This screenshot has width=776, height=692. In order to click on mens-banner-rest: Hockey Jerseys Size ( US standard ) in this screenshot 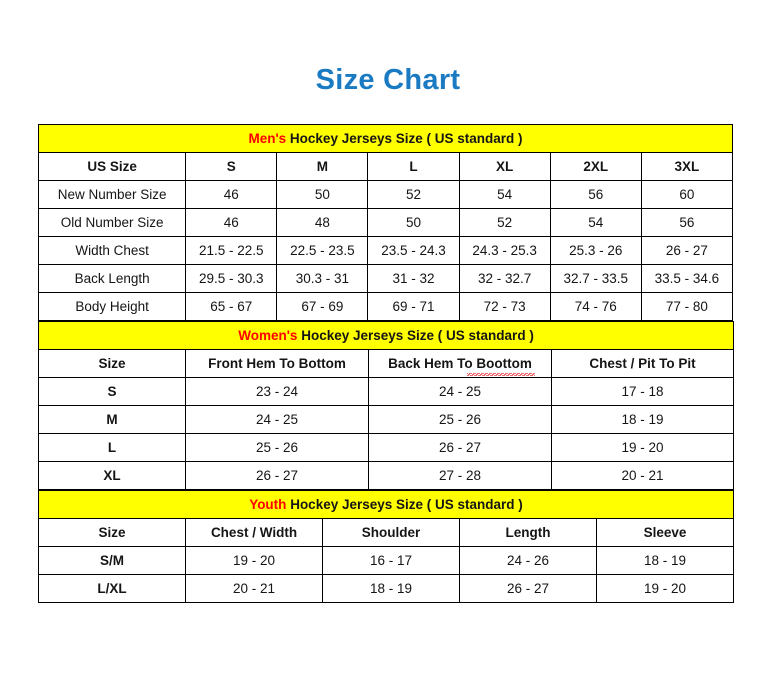, I will do `click(404, 138)`.